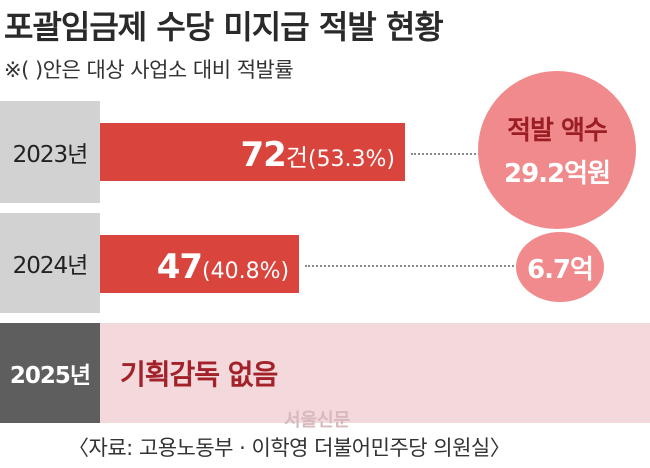  Describe the element at coordinates (50, 373) in the screenshot. I see `year-label-2025: 2025년` at that location.